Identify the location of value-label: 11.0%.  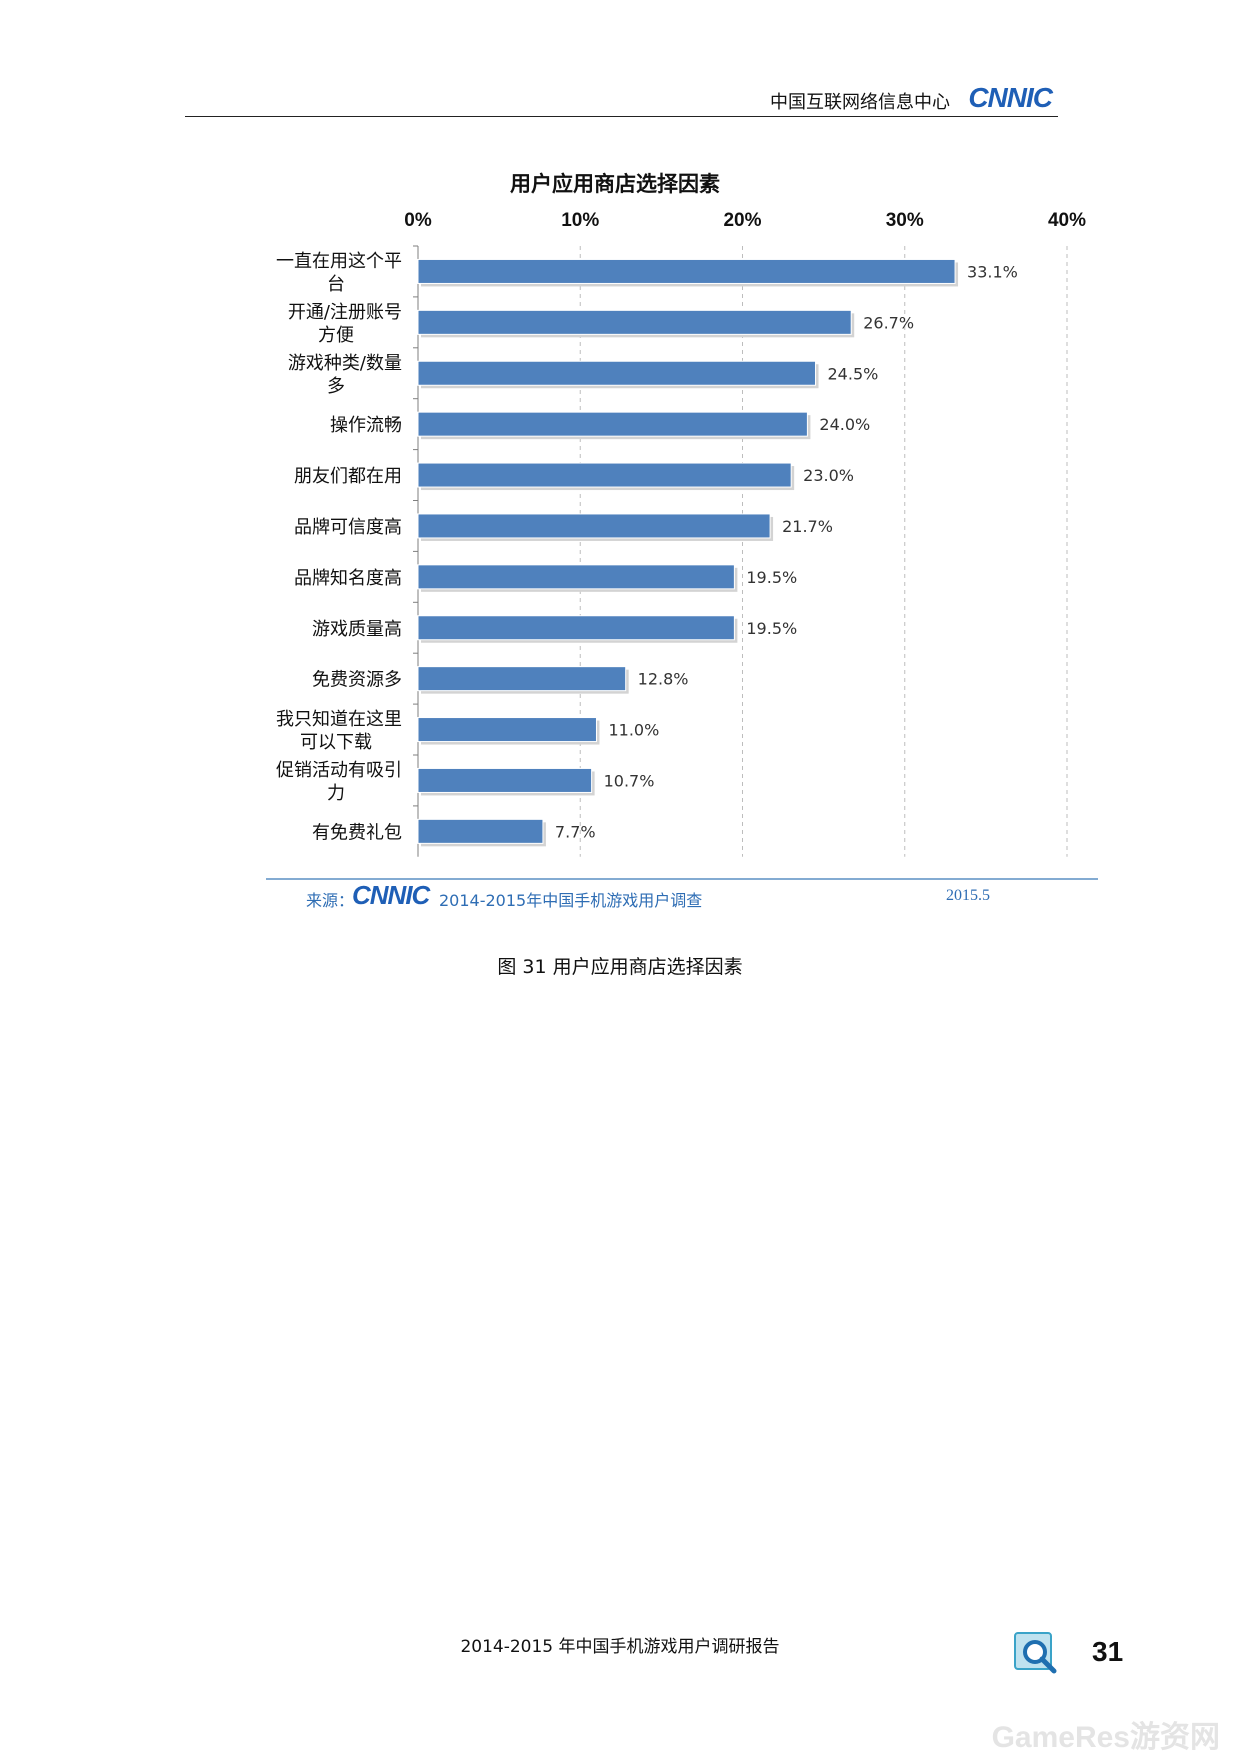
(633, 730).